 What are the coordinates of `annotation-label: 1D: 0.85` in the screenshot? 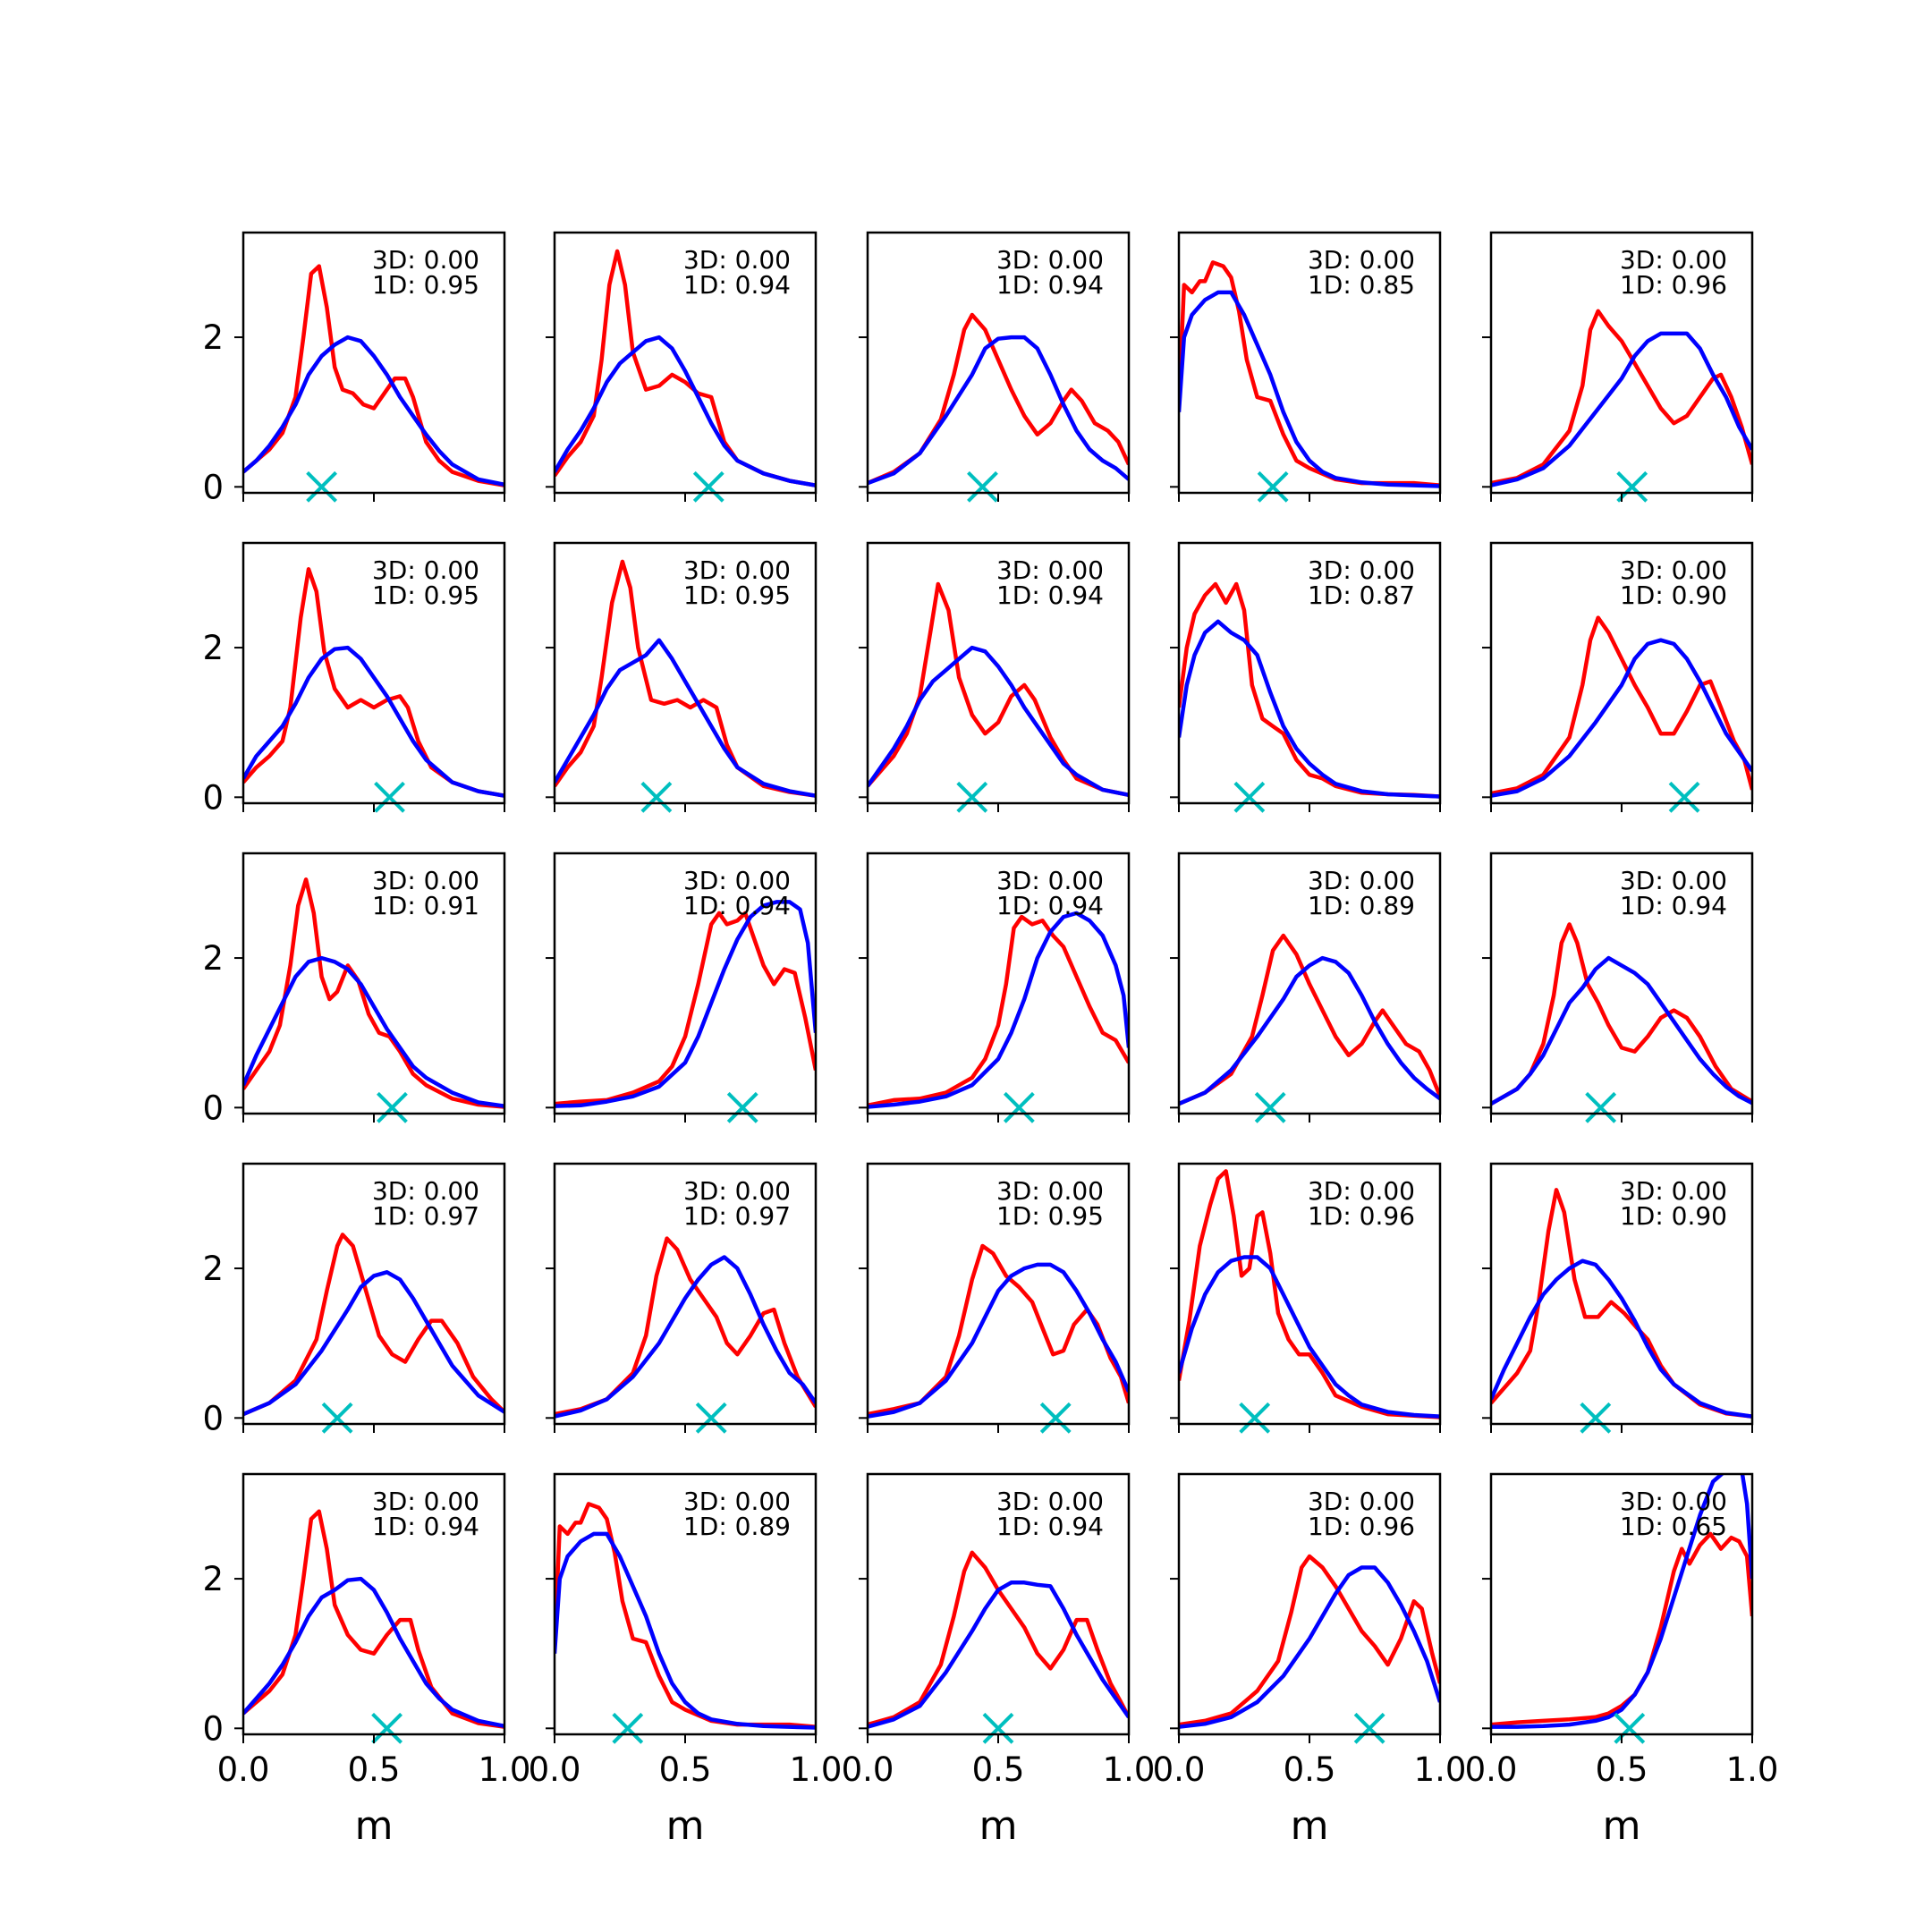 It's located at (1361, 285).